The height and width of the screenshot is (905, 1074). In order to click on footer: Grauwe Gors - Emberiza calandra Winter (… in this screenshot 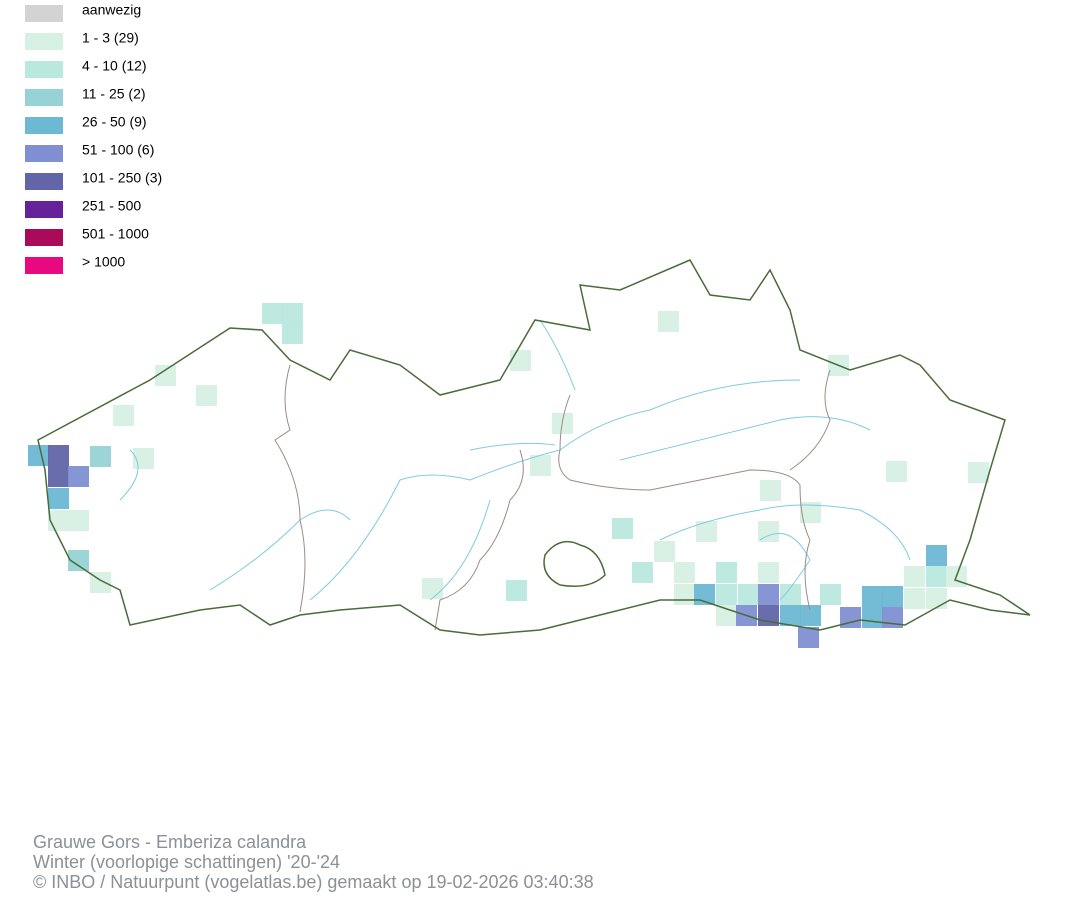, I will do `click(313, 862)`.